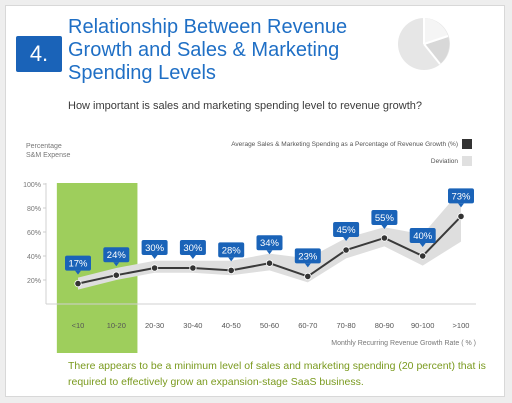 Image resolution: width=512 pixels, height=403 pixels. What do you see at coordinates (307, 325) in the screenshot?
I see `x-tick-label: 60-70` at bounding box center [307, 325].